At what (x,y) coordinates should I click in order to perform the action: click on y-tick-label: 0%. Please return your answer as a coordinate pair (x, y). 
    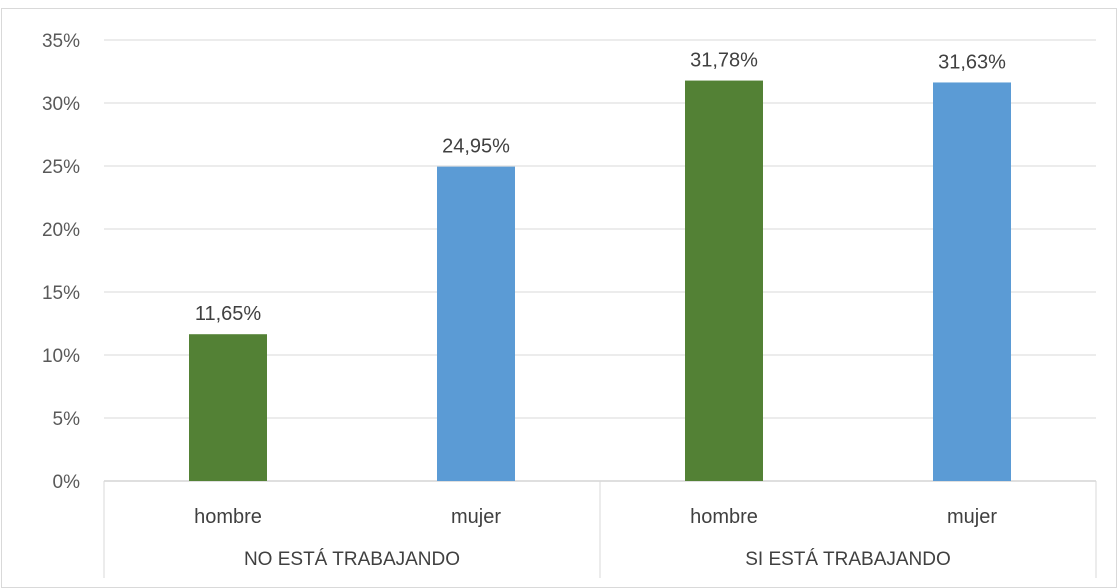
    Looking at the image, I should click on (67, 482).